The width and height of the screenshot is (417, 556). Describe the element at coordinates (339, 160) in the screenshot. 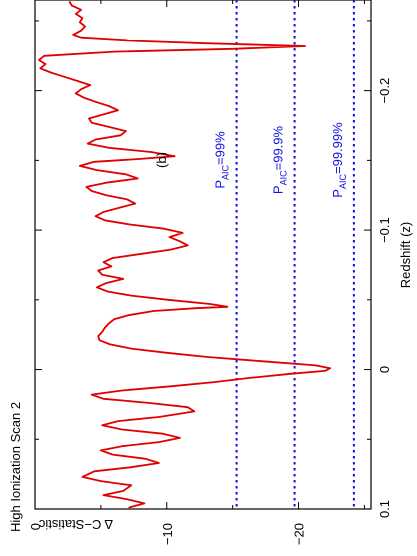

I see `threshold-label: PAIC=99.99%` at that location.